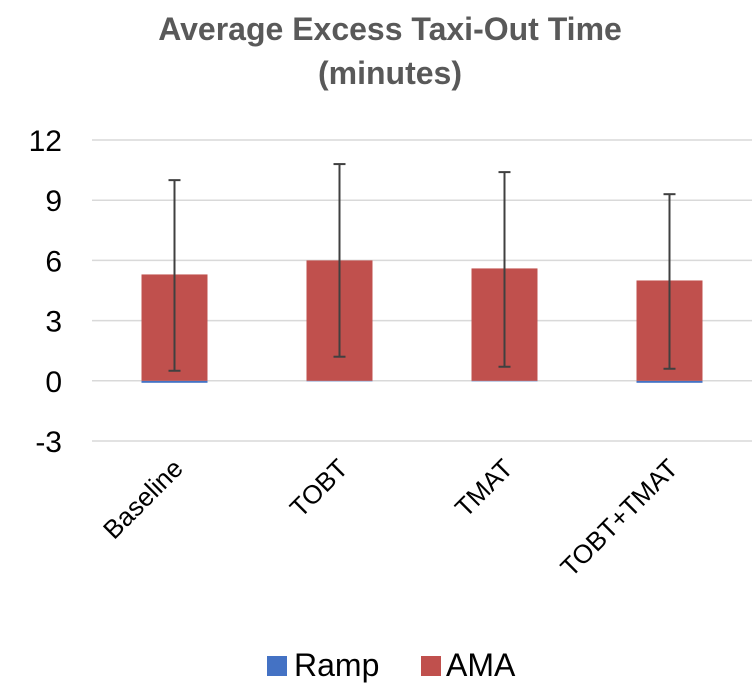 The image size is (753, 686). I want to click on y-axis-ticks: 12 9 6 3 0 -3, so click(45, 292).